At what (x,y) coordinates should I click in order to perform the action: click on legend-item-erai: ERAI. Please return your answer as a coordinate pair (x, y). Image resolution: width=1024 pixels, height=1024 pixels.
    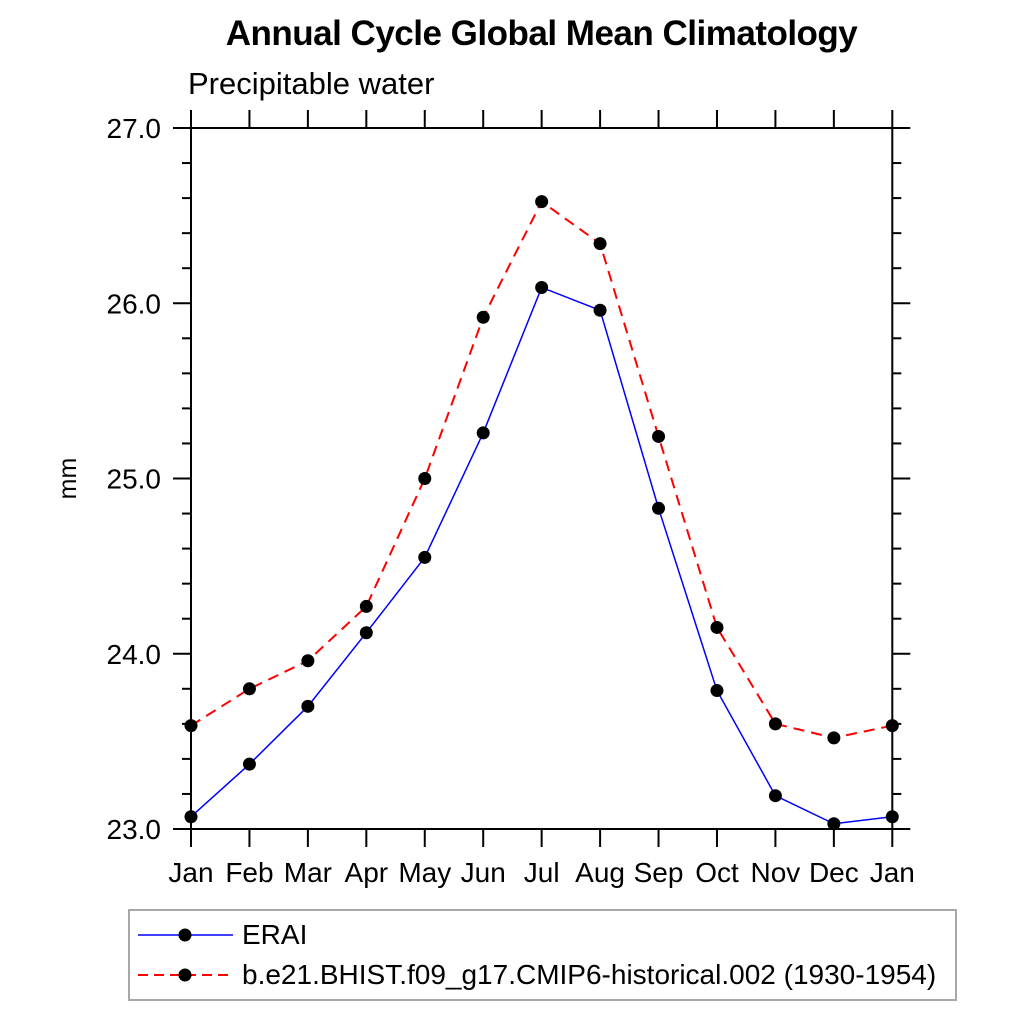
    Looking at the image, I should click on (544, 935).